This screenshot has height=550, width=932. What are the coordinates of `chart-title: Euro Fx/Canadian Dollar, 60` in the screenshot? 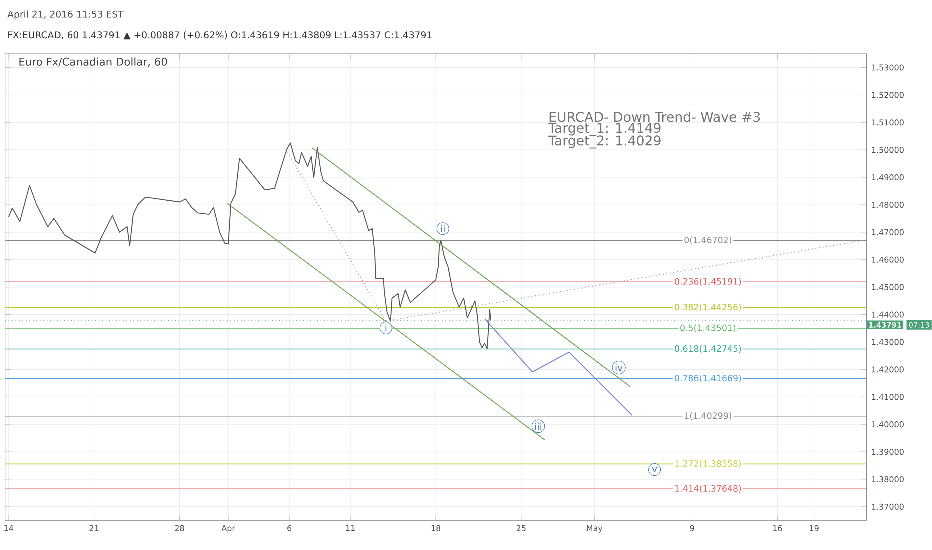 It's located at (94, 63).